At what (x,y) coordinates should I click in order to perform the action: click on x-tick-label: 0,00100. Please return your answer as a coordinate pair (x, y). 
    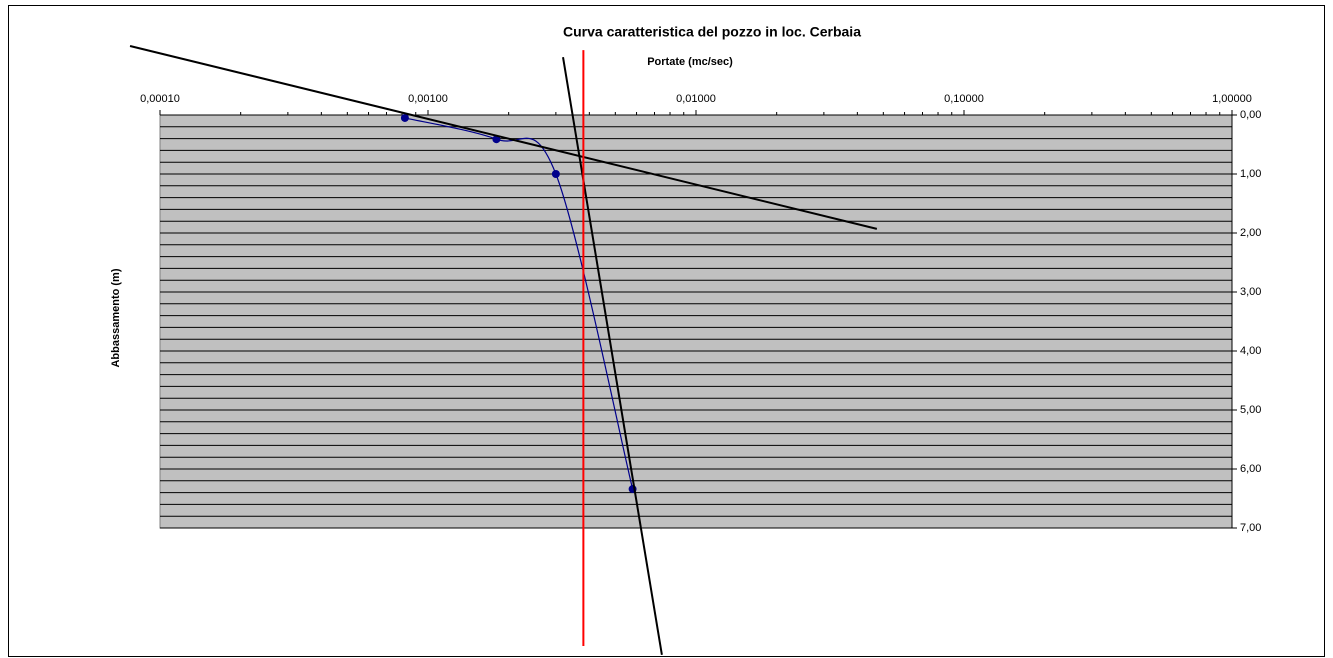
    Looking at the image, I should click on (428, 99).